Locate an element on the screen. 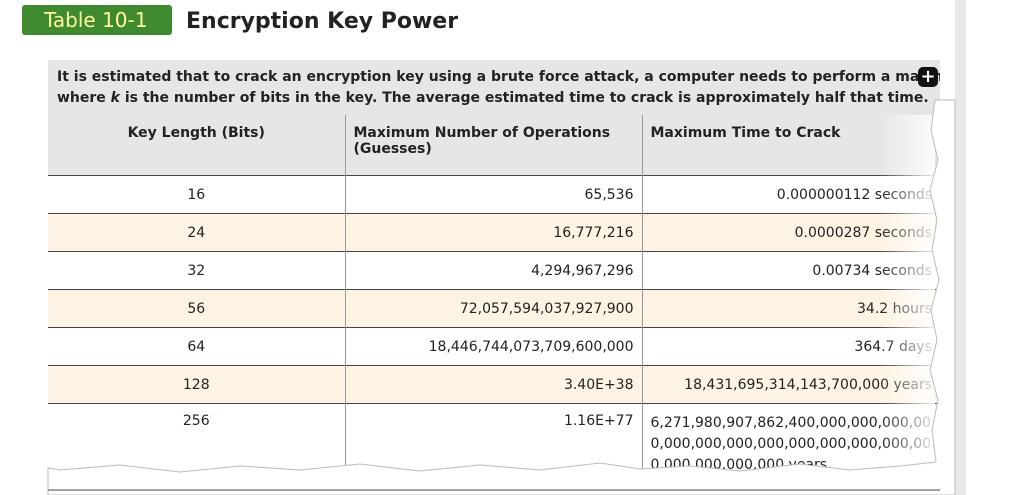 This screenshot has height=495, width=1024. side-strip is located at coordinates (960, 247).